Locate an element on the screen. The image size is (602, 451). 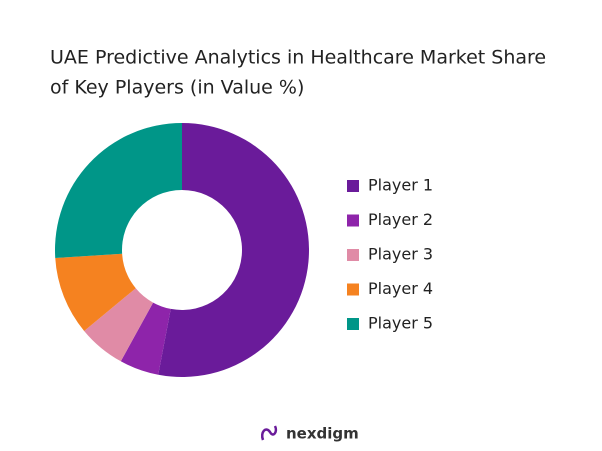
legend-label: Player 3 is located at coordinates (400, 254).